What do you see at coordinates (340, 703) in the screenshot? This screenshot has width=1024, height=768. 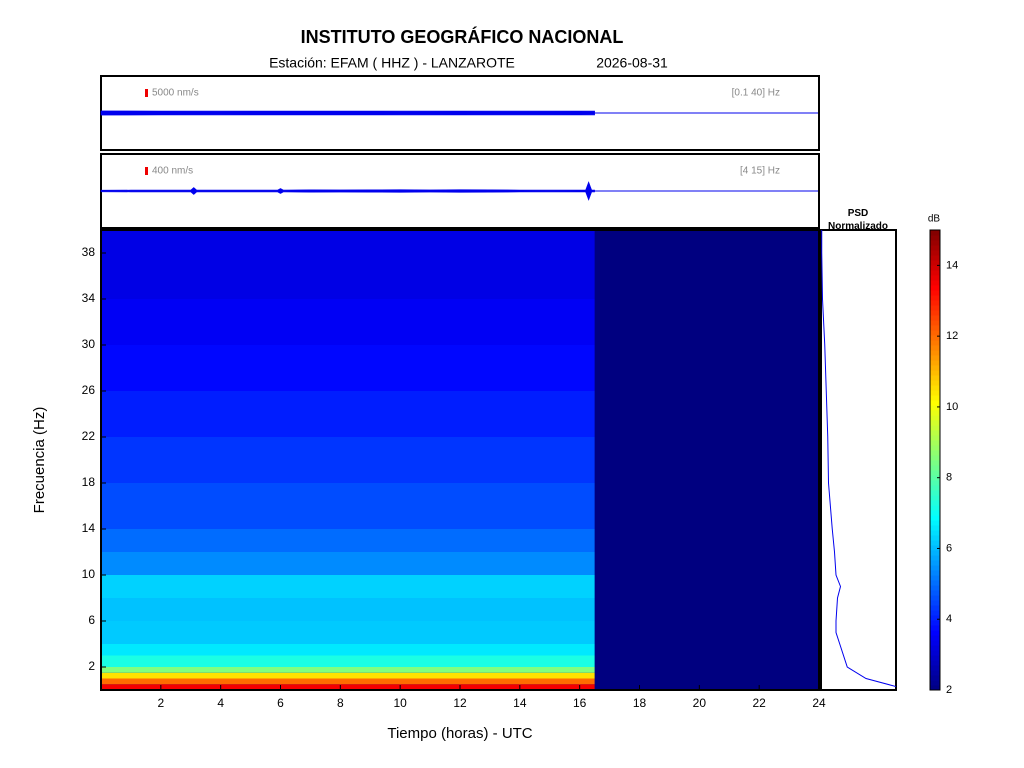 I see `x-tick-label: 8` at bounding box center [340, 703].